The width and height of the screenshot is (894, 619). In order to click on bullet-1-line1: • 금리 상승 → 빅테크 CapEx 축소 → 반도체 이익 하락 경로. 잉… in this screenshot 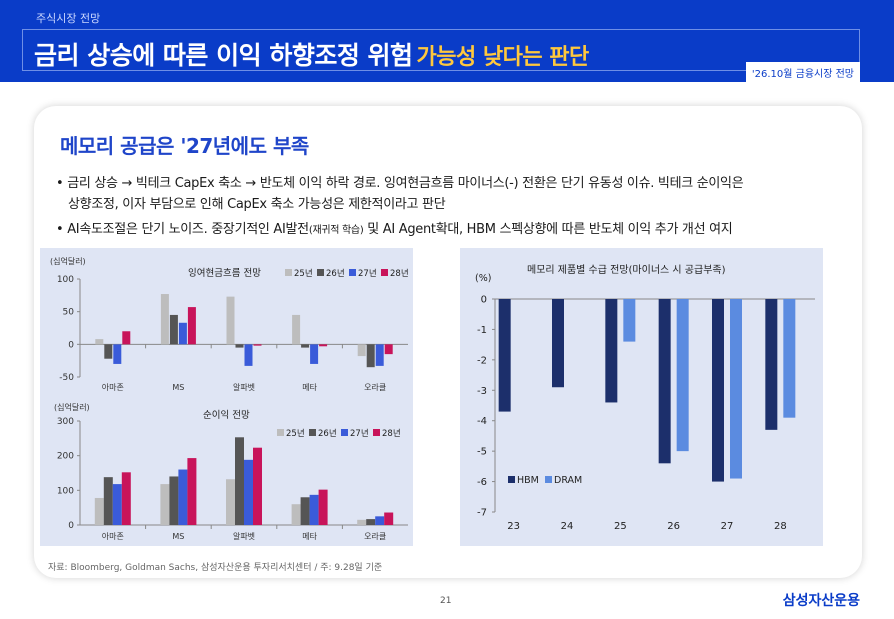, I will do `click(400, 183)`.